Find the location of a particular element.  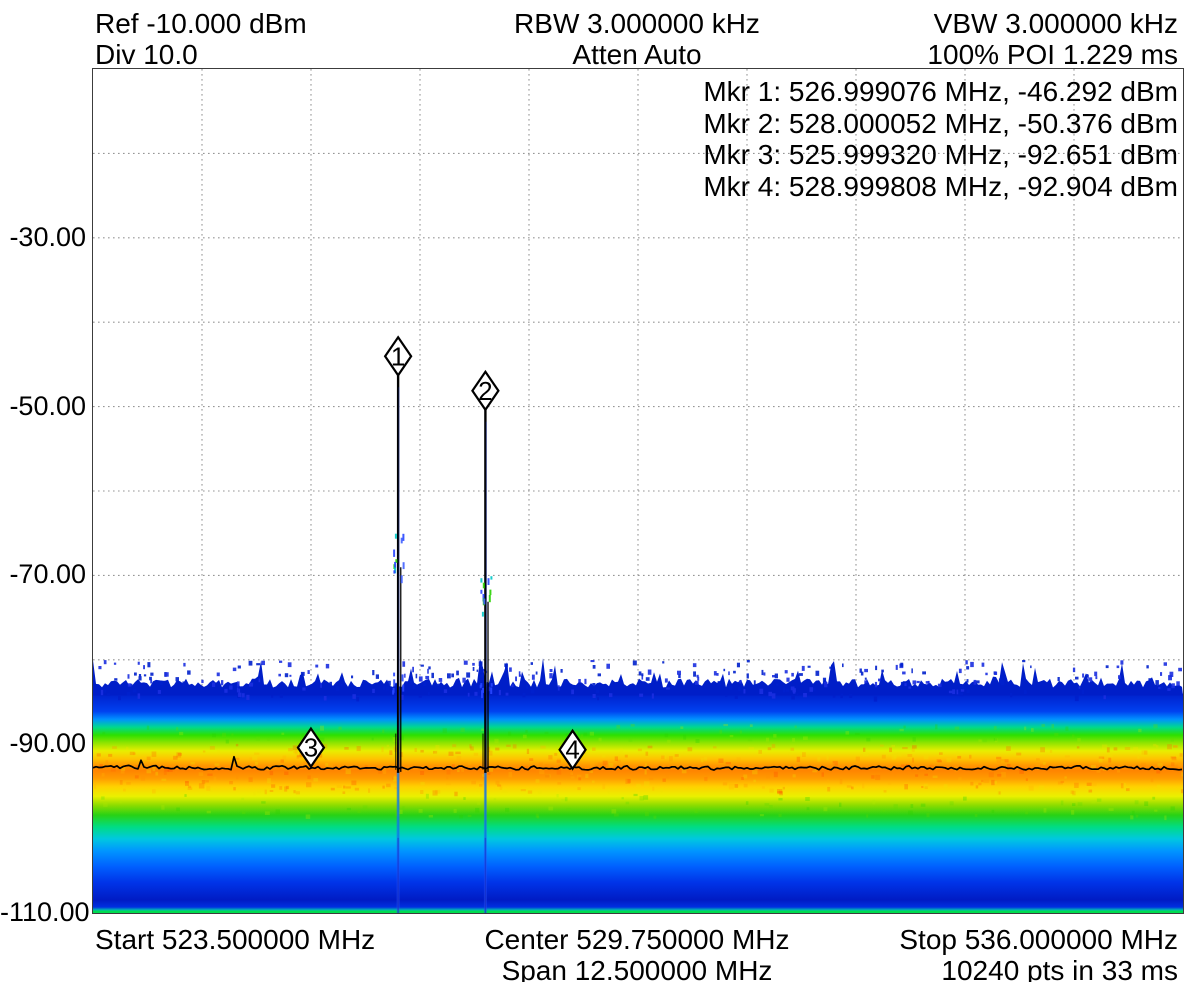

header-right: VBW 3.000000 kHz 100% POI 1.229 ms is located at coordinates (1052, 39).